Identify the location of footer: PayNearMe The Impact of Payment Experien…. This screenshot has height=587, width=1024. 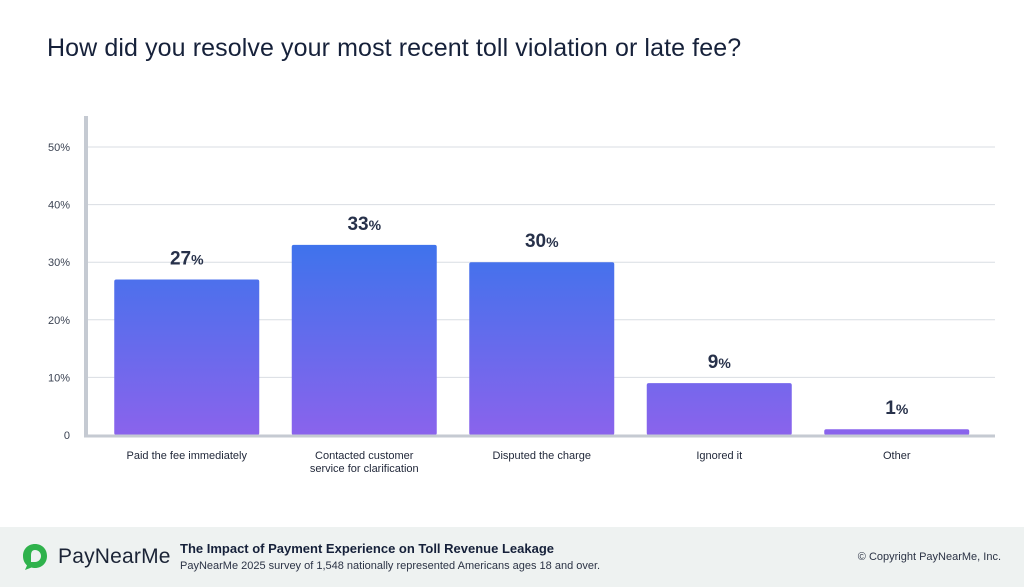
(512, 557).